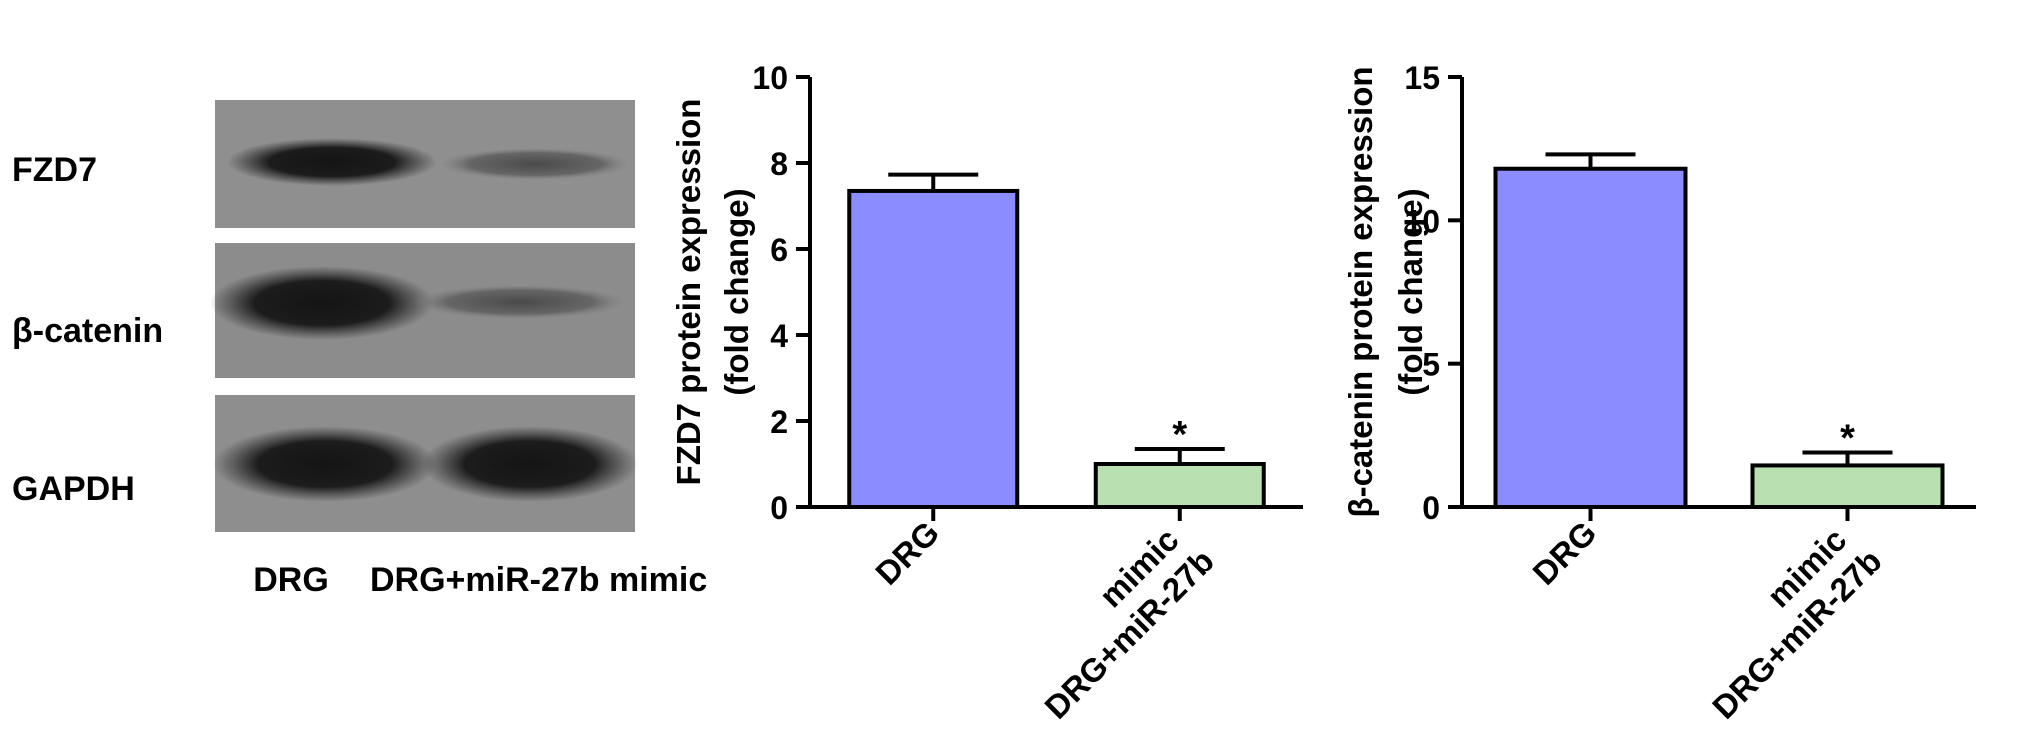 This screenshot has height=740, width=2031. Describe the element at coordinates (779, 336) in the screenshot. I see `y-tick-label: 4` at that location.